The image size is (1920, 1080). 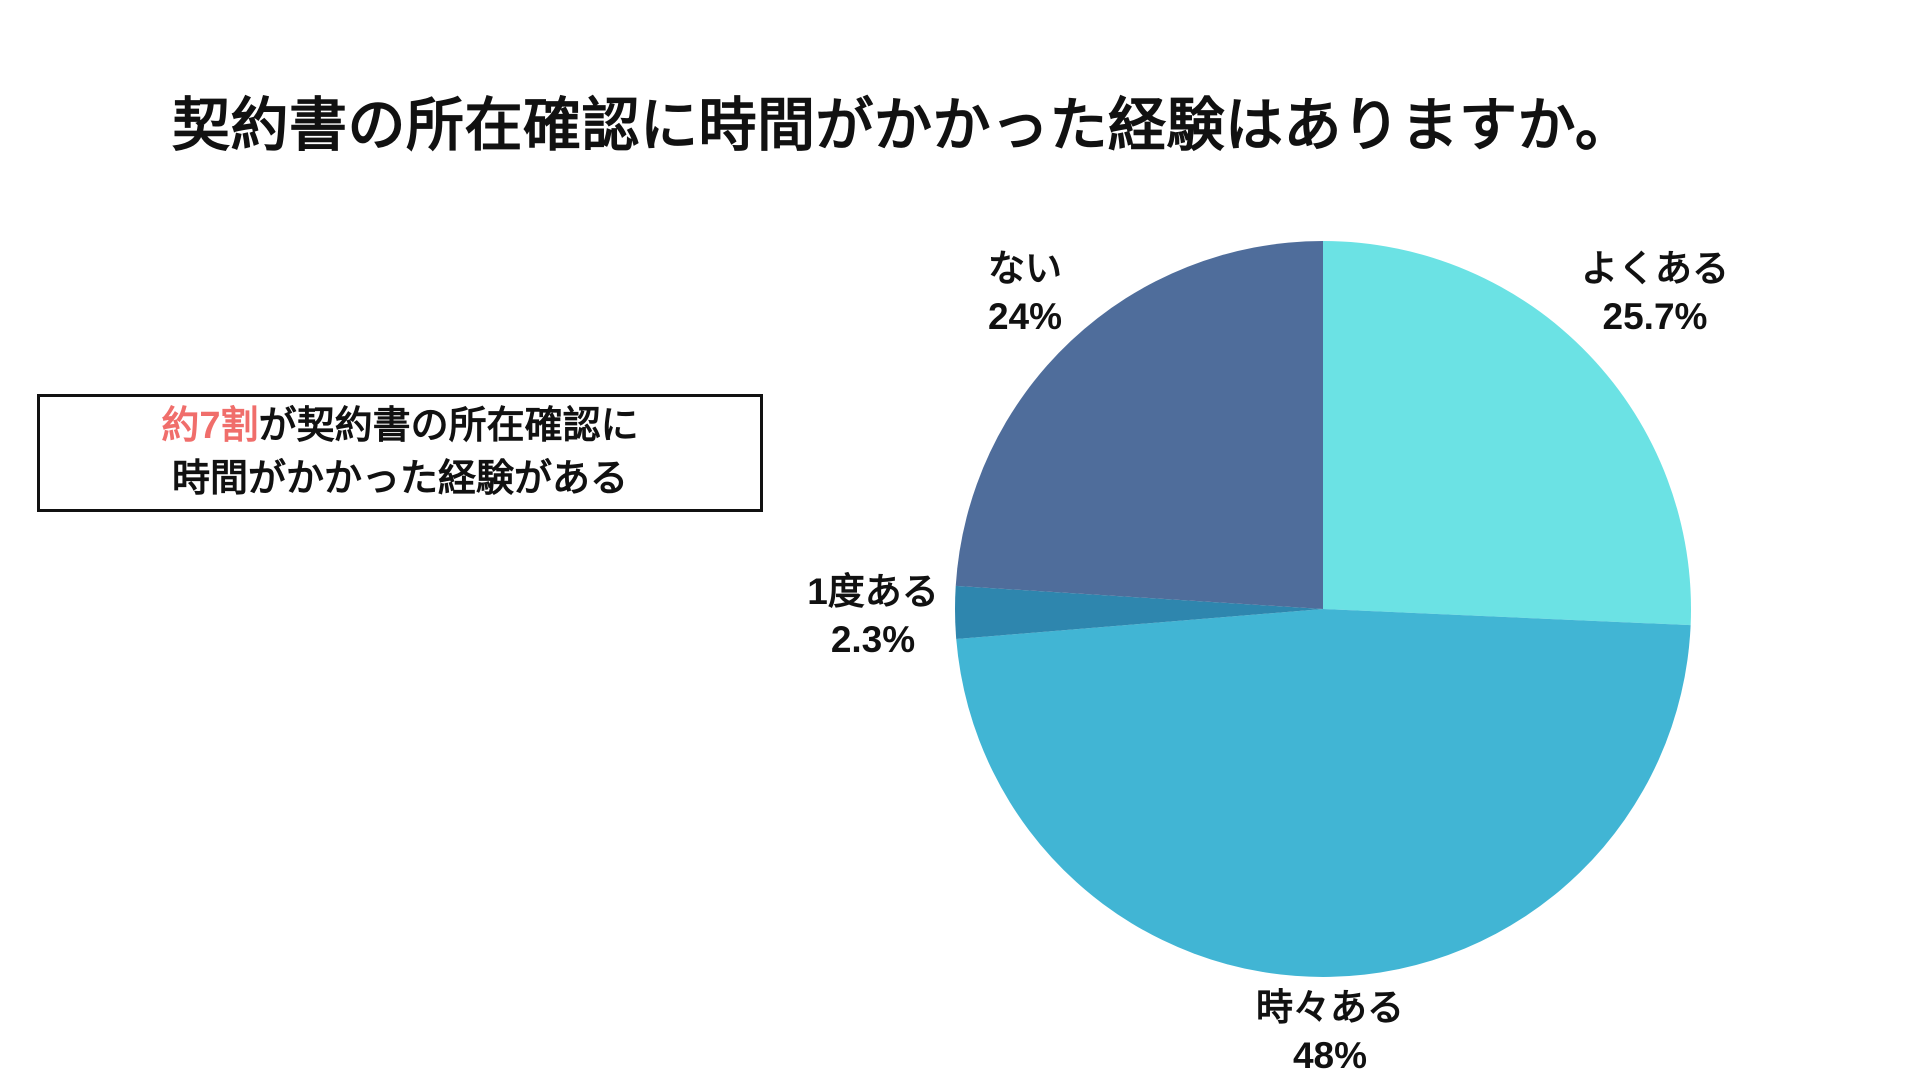 I want to click on callout-line-2: 時間がかかった経験がある, so click(x=399, y=479).